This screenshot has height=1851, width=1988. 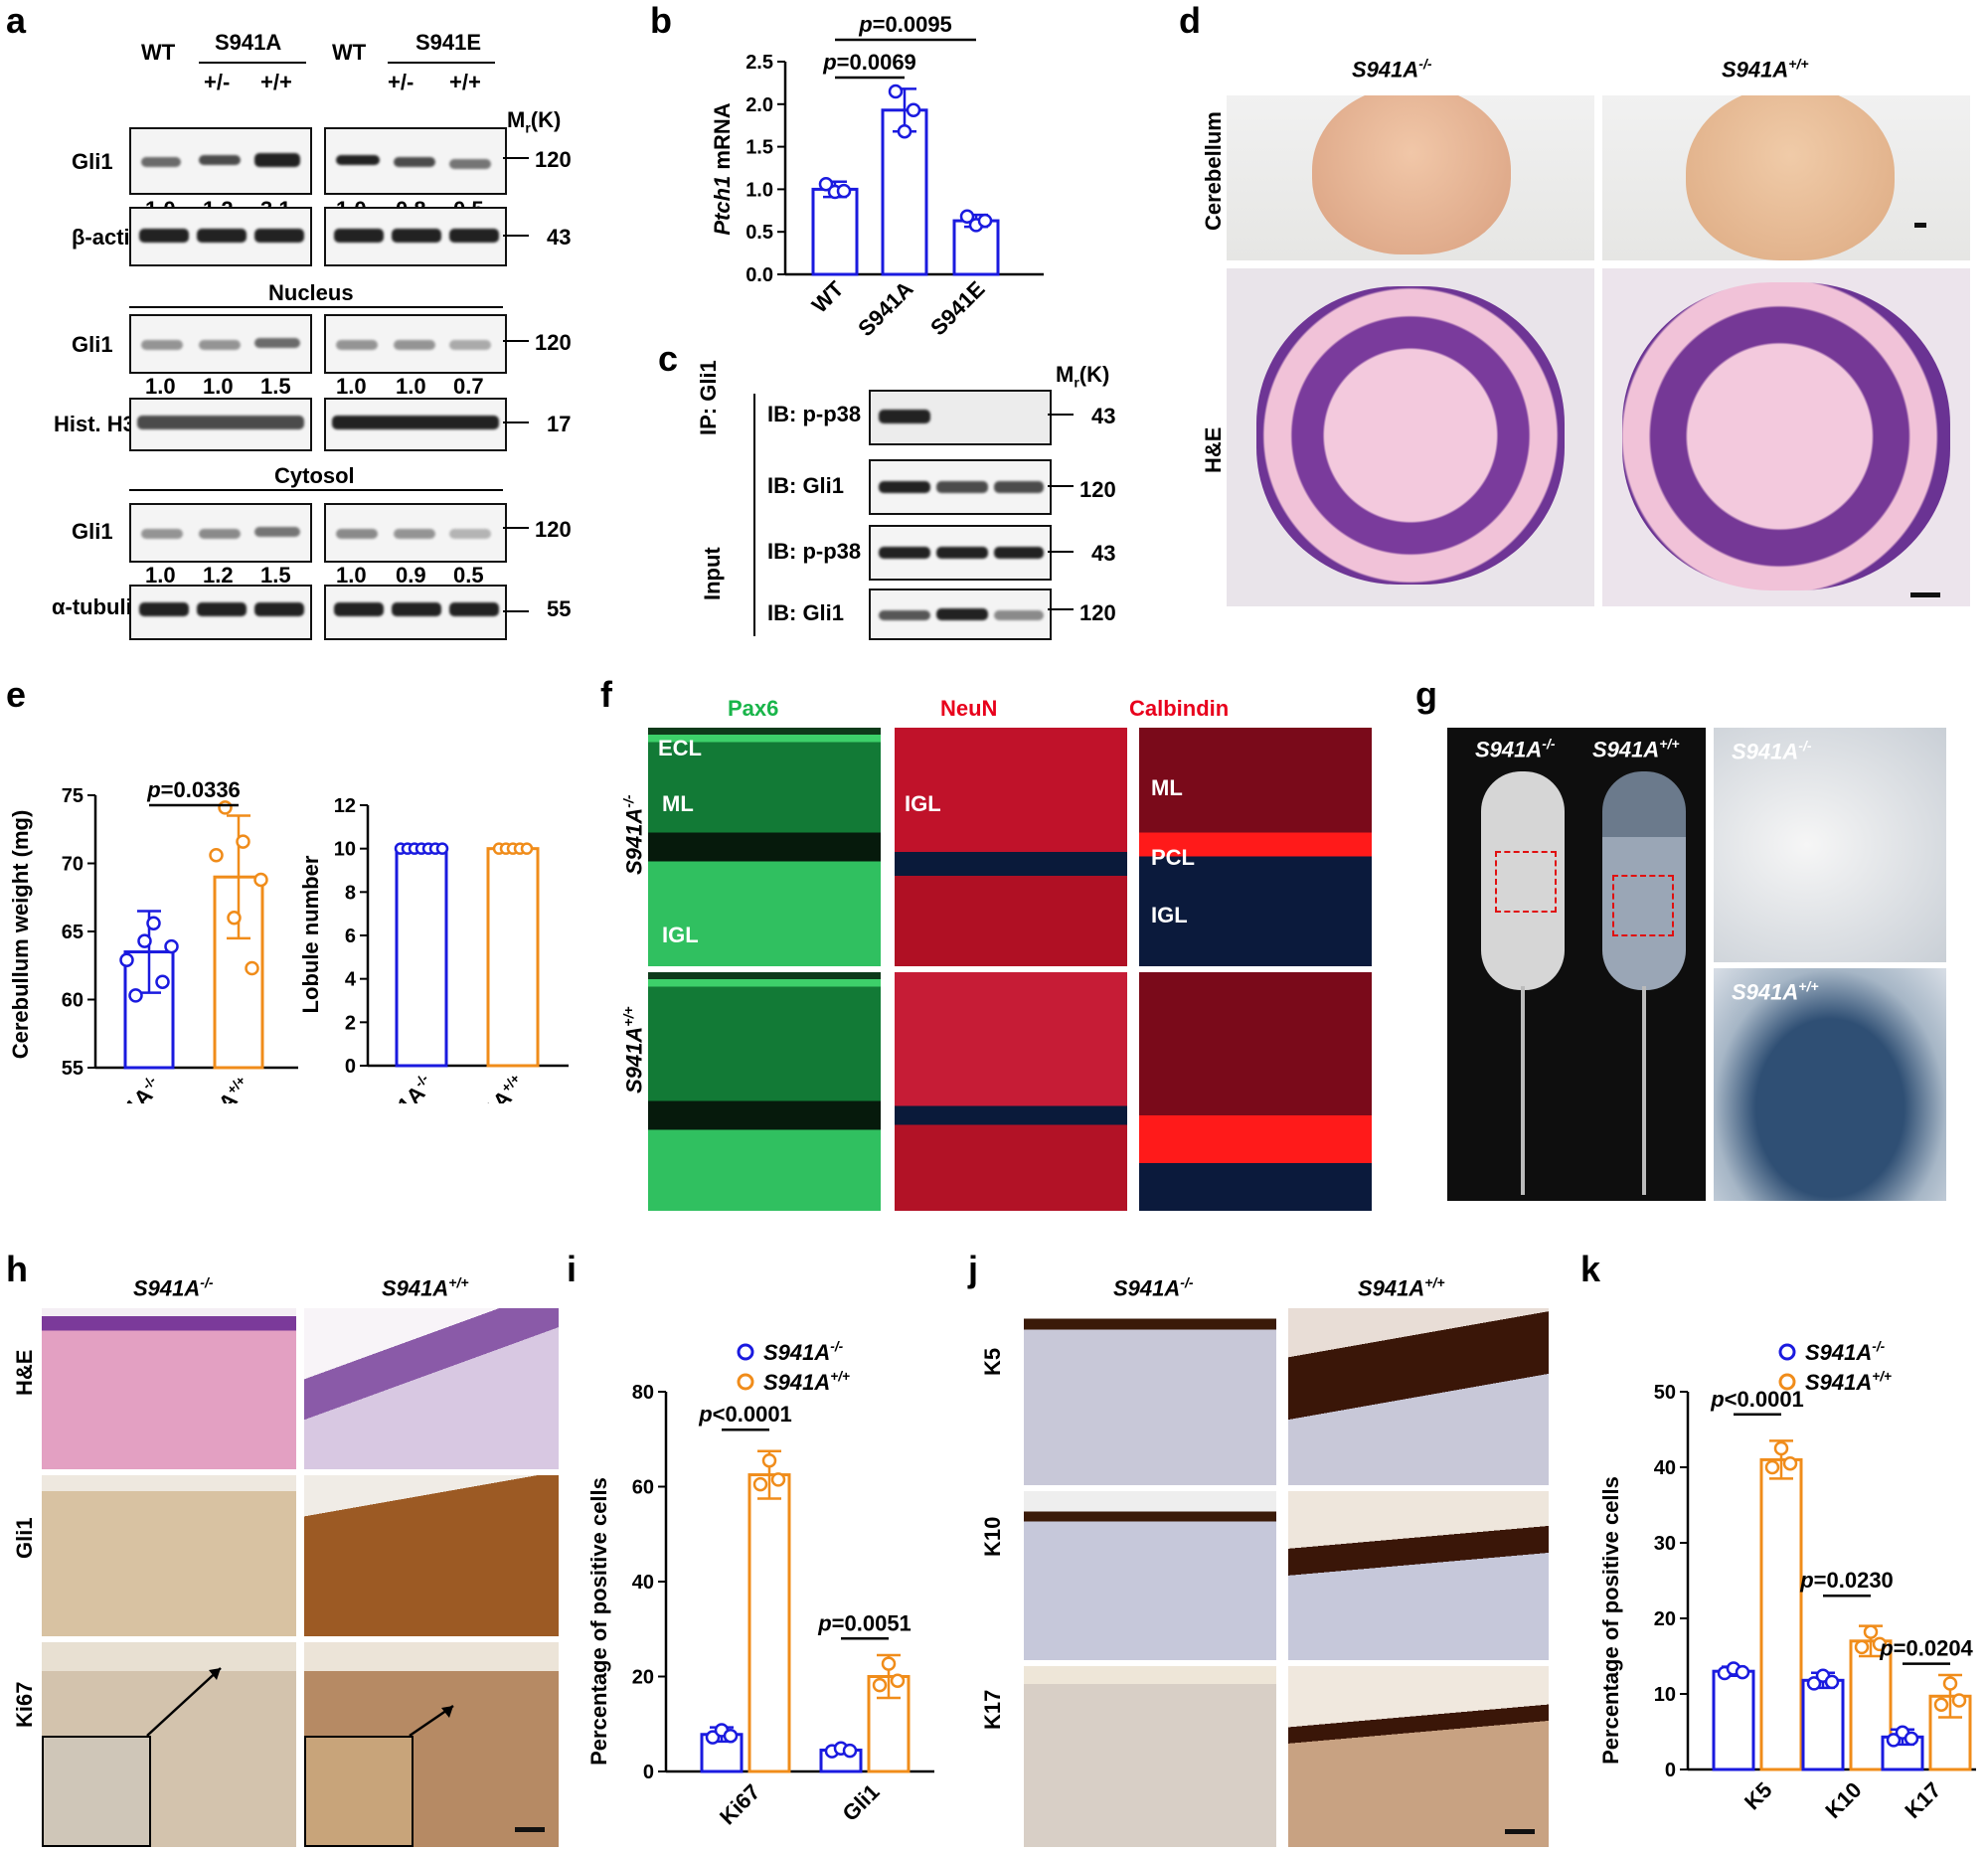 I want to click on blot-hist-h3-s941a, so click(x=220, y=424).